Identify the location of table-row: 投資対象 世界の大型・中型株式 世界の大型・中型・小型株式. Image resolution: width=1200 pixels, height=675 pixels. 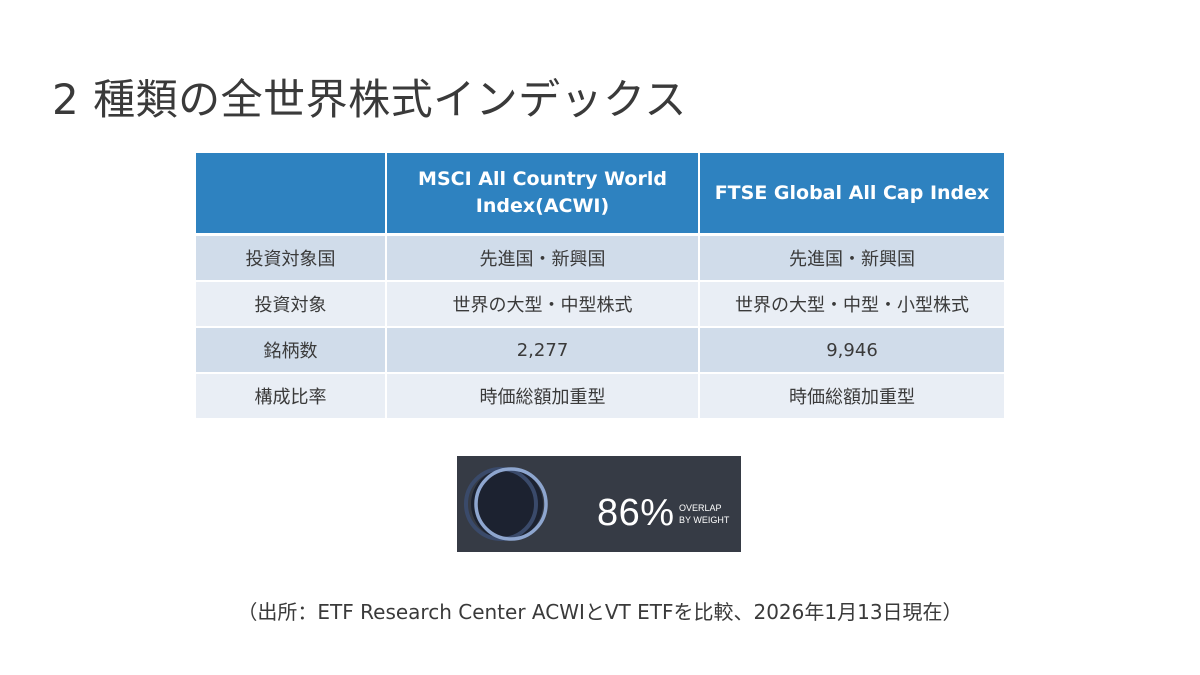
(600, 304).